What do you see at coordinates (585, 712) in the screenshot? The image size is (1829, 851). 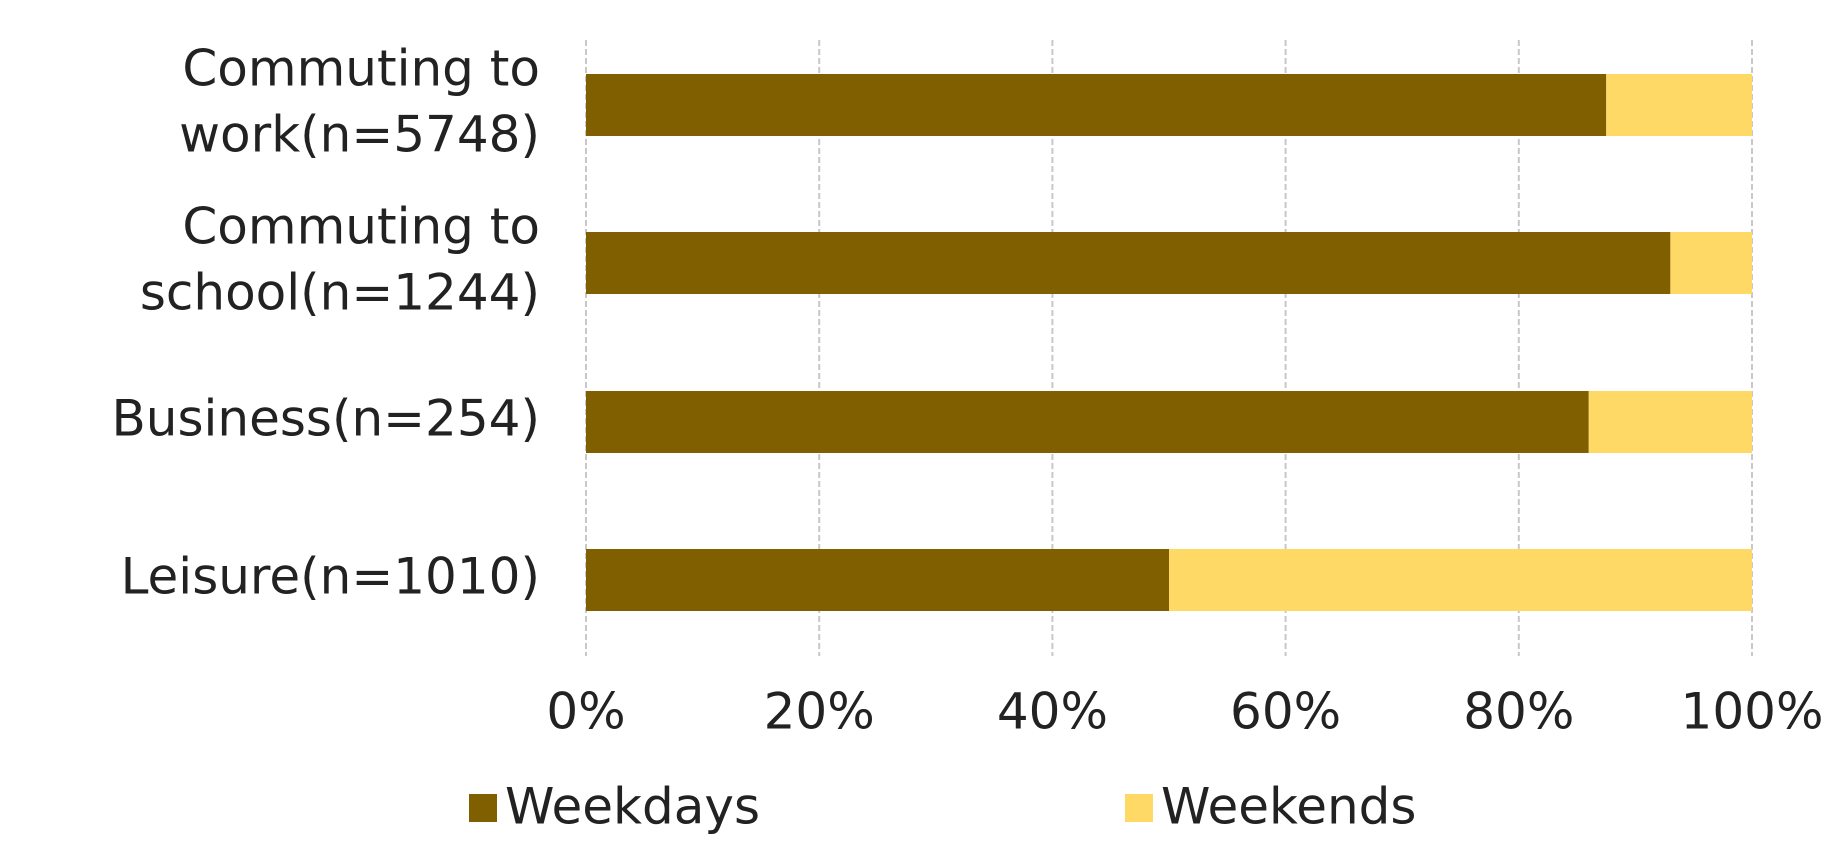 I see `x-tick-label: 0%` at bounding box center [585, 712].